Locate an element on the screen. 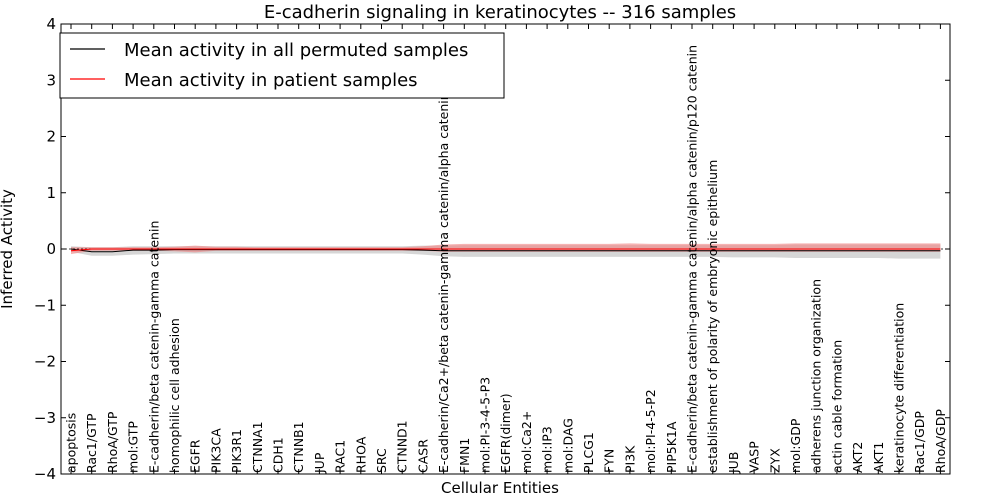 The height and width of the screenshot is (500, 1000). x-tick-label: RAC1 is located at coordinates (340, 456).